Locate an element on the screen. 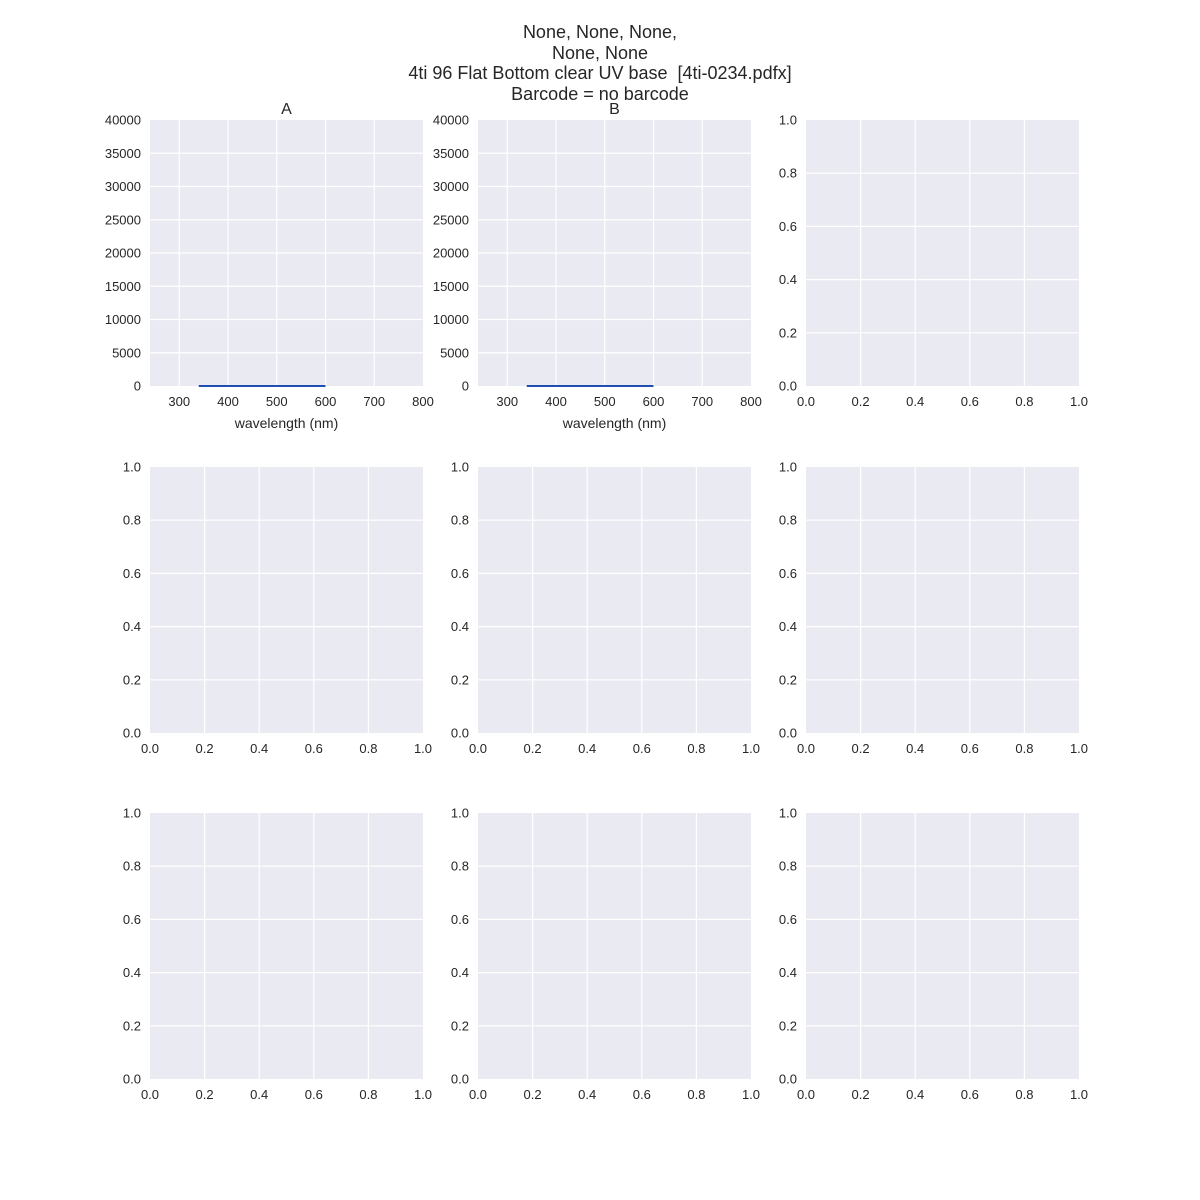 Image resolution: width=1200 pixels, height=1200 pixels. subplot-5: 0.0 0.2 0.4 0.6 0.8 1.0 0.0 0.2 0.4 0.6 0.8 1.0 is located at coordinates (605, 608).